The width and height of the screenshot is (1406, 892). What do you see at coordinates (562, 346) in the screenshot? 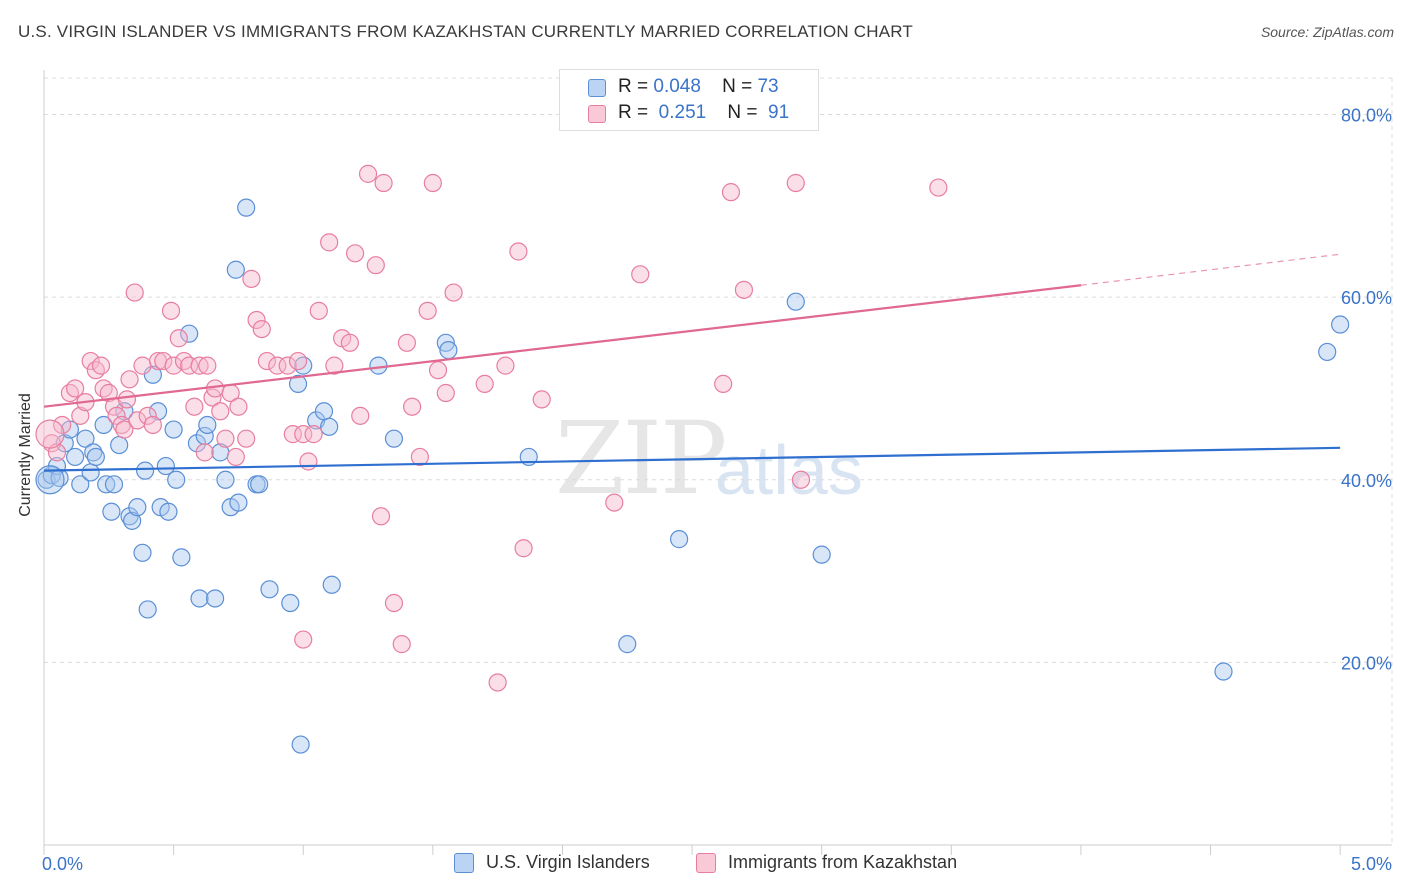
I see `trend-line` at bounding box center [562, 346].